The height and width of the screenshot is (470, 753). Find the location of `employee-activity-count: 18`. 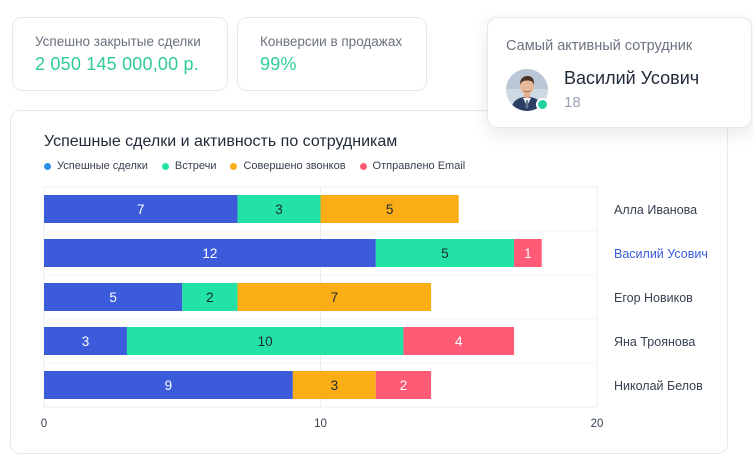

employee-activity-count: 18 is located at coordinates (572, 102).